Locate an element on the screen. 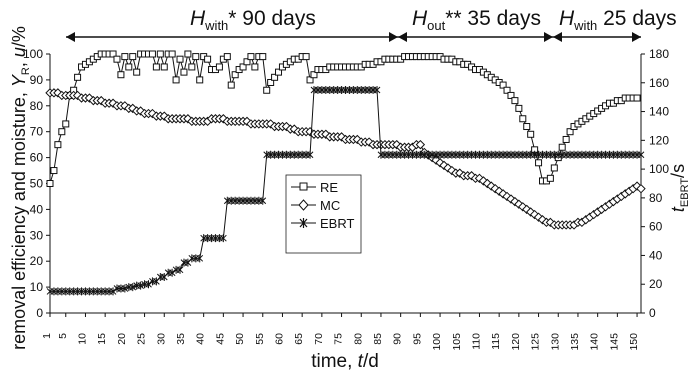 The width and height of the screenshot is (693, 374). x-tick-label: 115 is located at coordinates (496, 341).